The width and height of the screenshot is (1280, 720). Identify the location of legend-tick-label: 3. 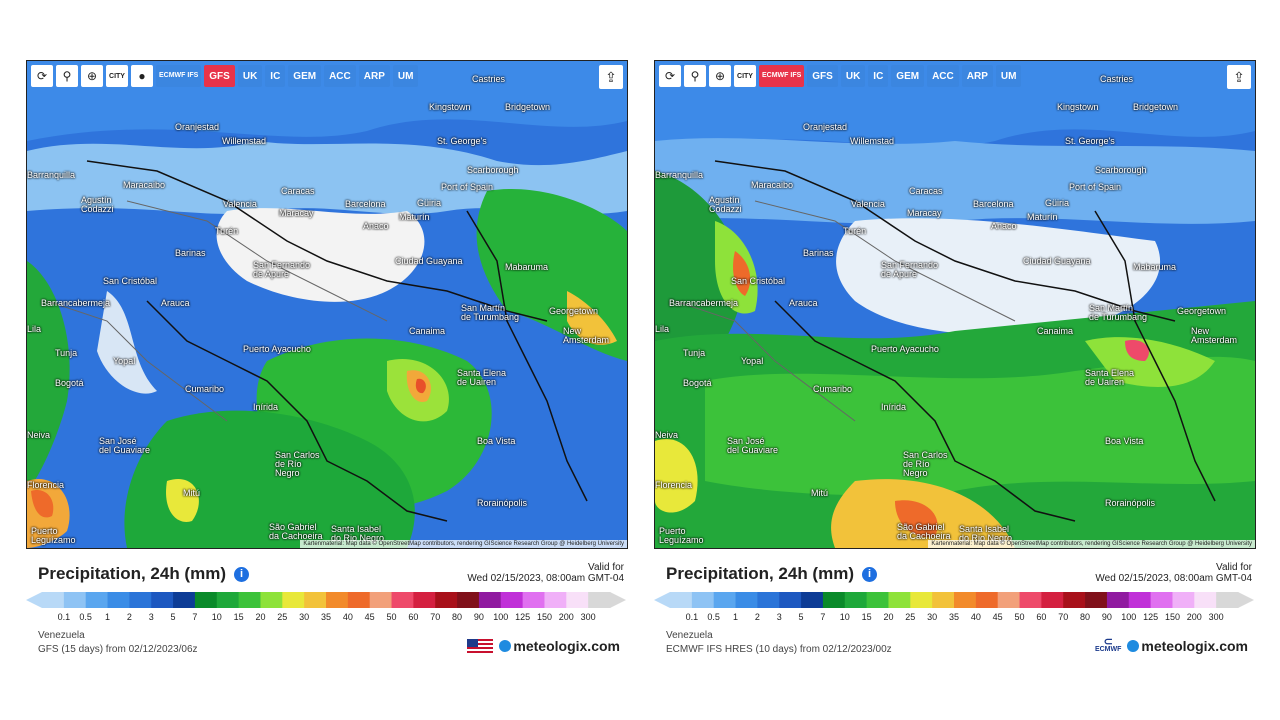
(779, 617).